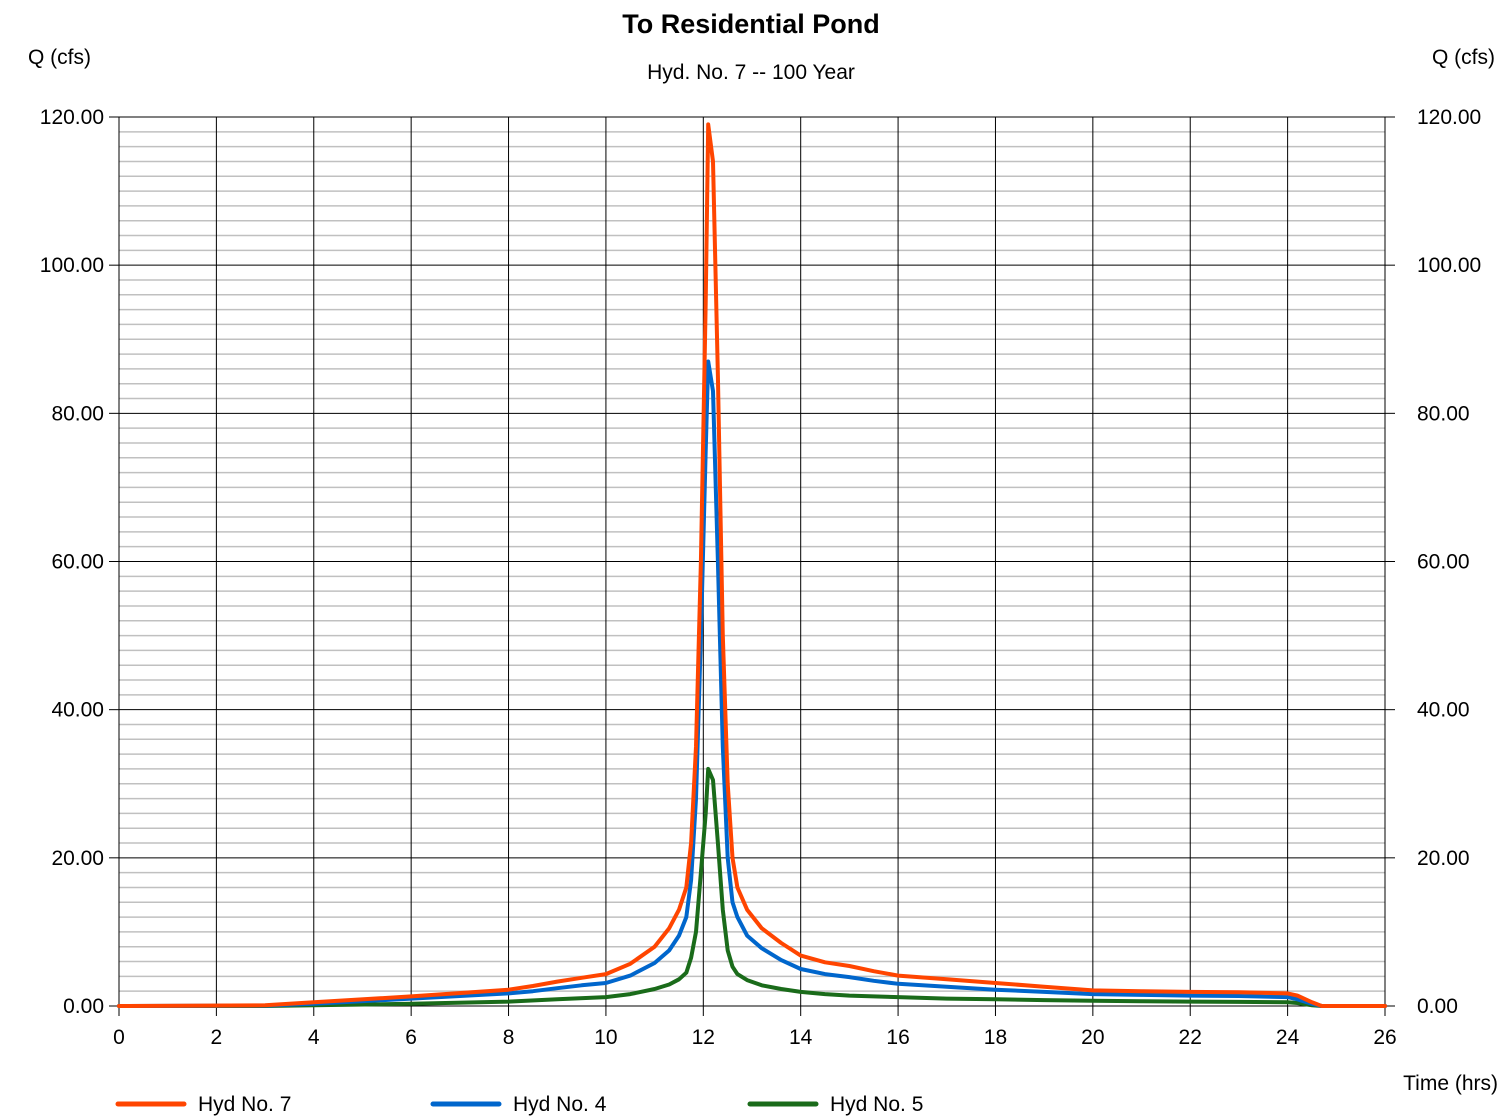 Image resolution: width=1505 pixels, height=1116 pixels. Describe the element at coordinates (1450, 1083) in the screenshot. I see `x-axis-label: Time (hrs)` at that location.